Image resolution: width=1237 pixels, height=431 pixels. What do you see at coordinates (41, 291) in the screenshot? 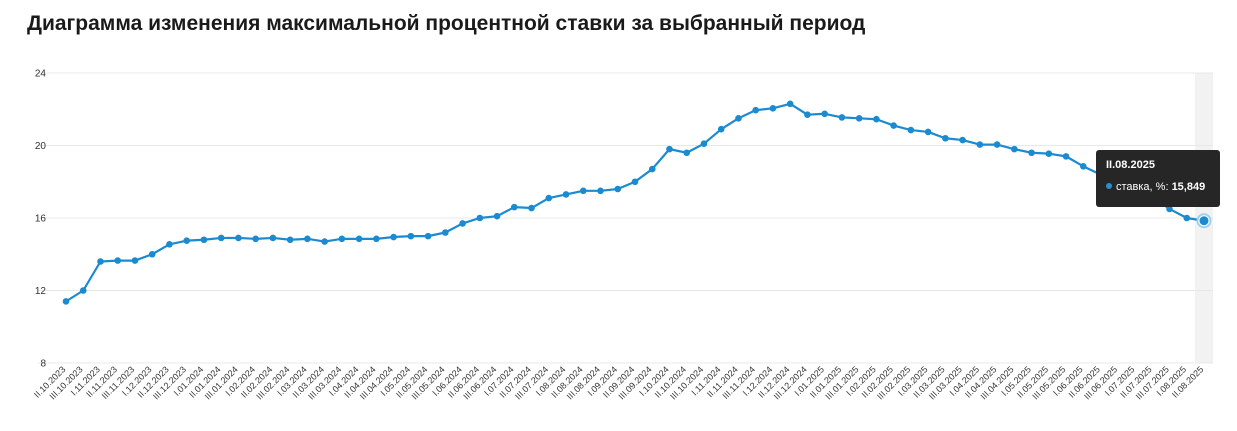
I see `y-tick-label: 12` at bounding box center [41, 291].